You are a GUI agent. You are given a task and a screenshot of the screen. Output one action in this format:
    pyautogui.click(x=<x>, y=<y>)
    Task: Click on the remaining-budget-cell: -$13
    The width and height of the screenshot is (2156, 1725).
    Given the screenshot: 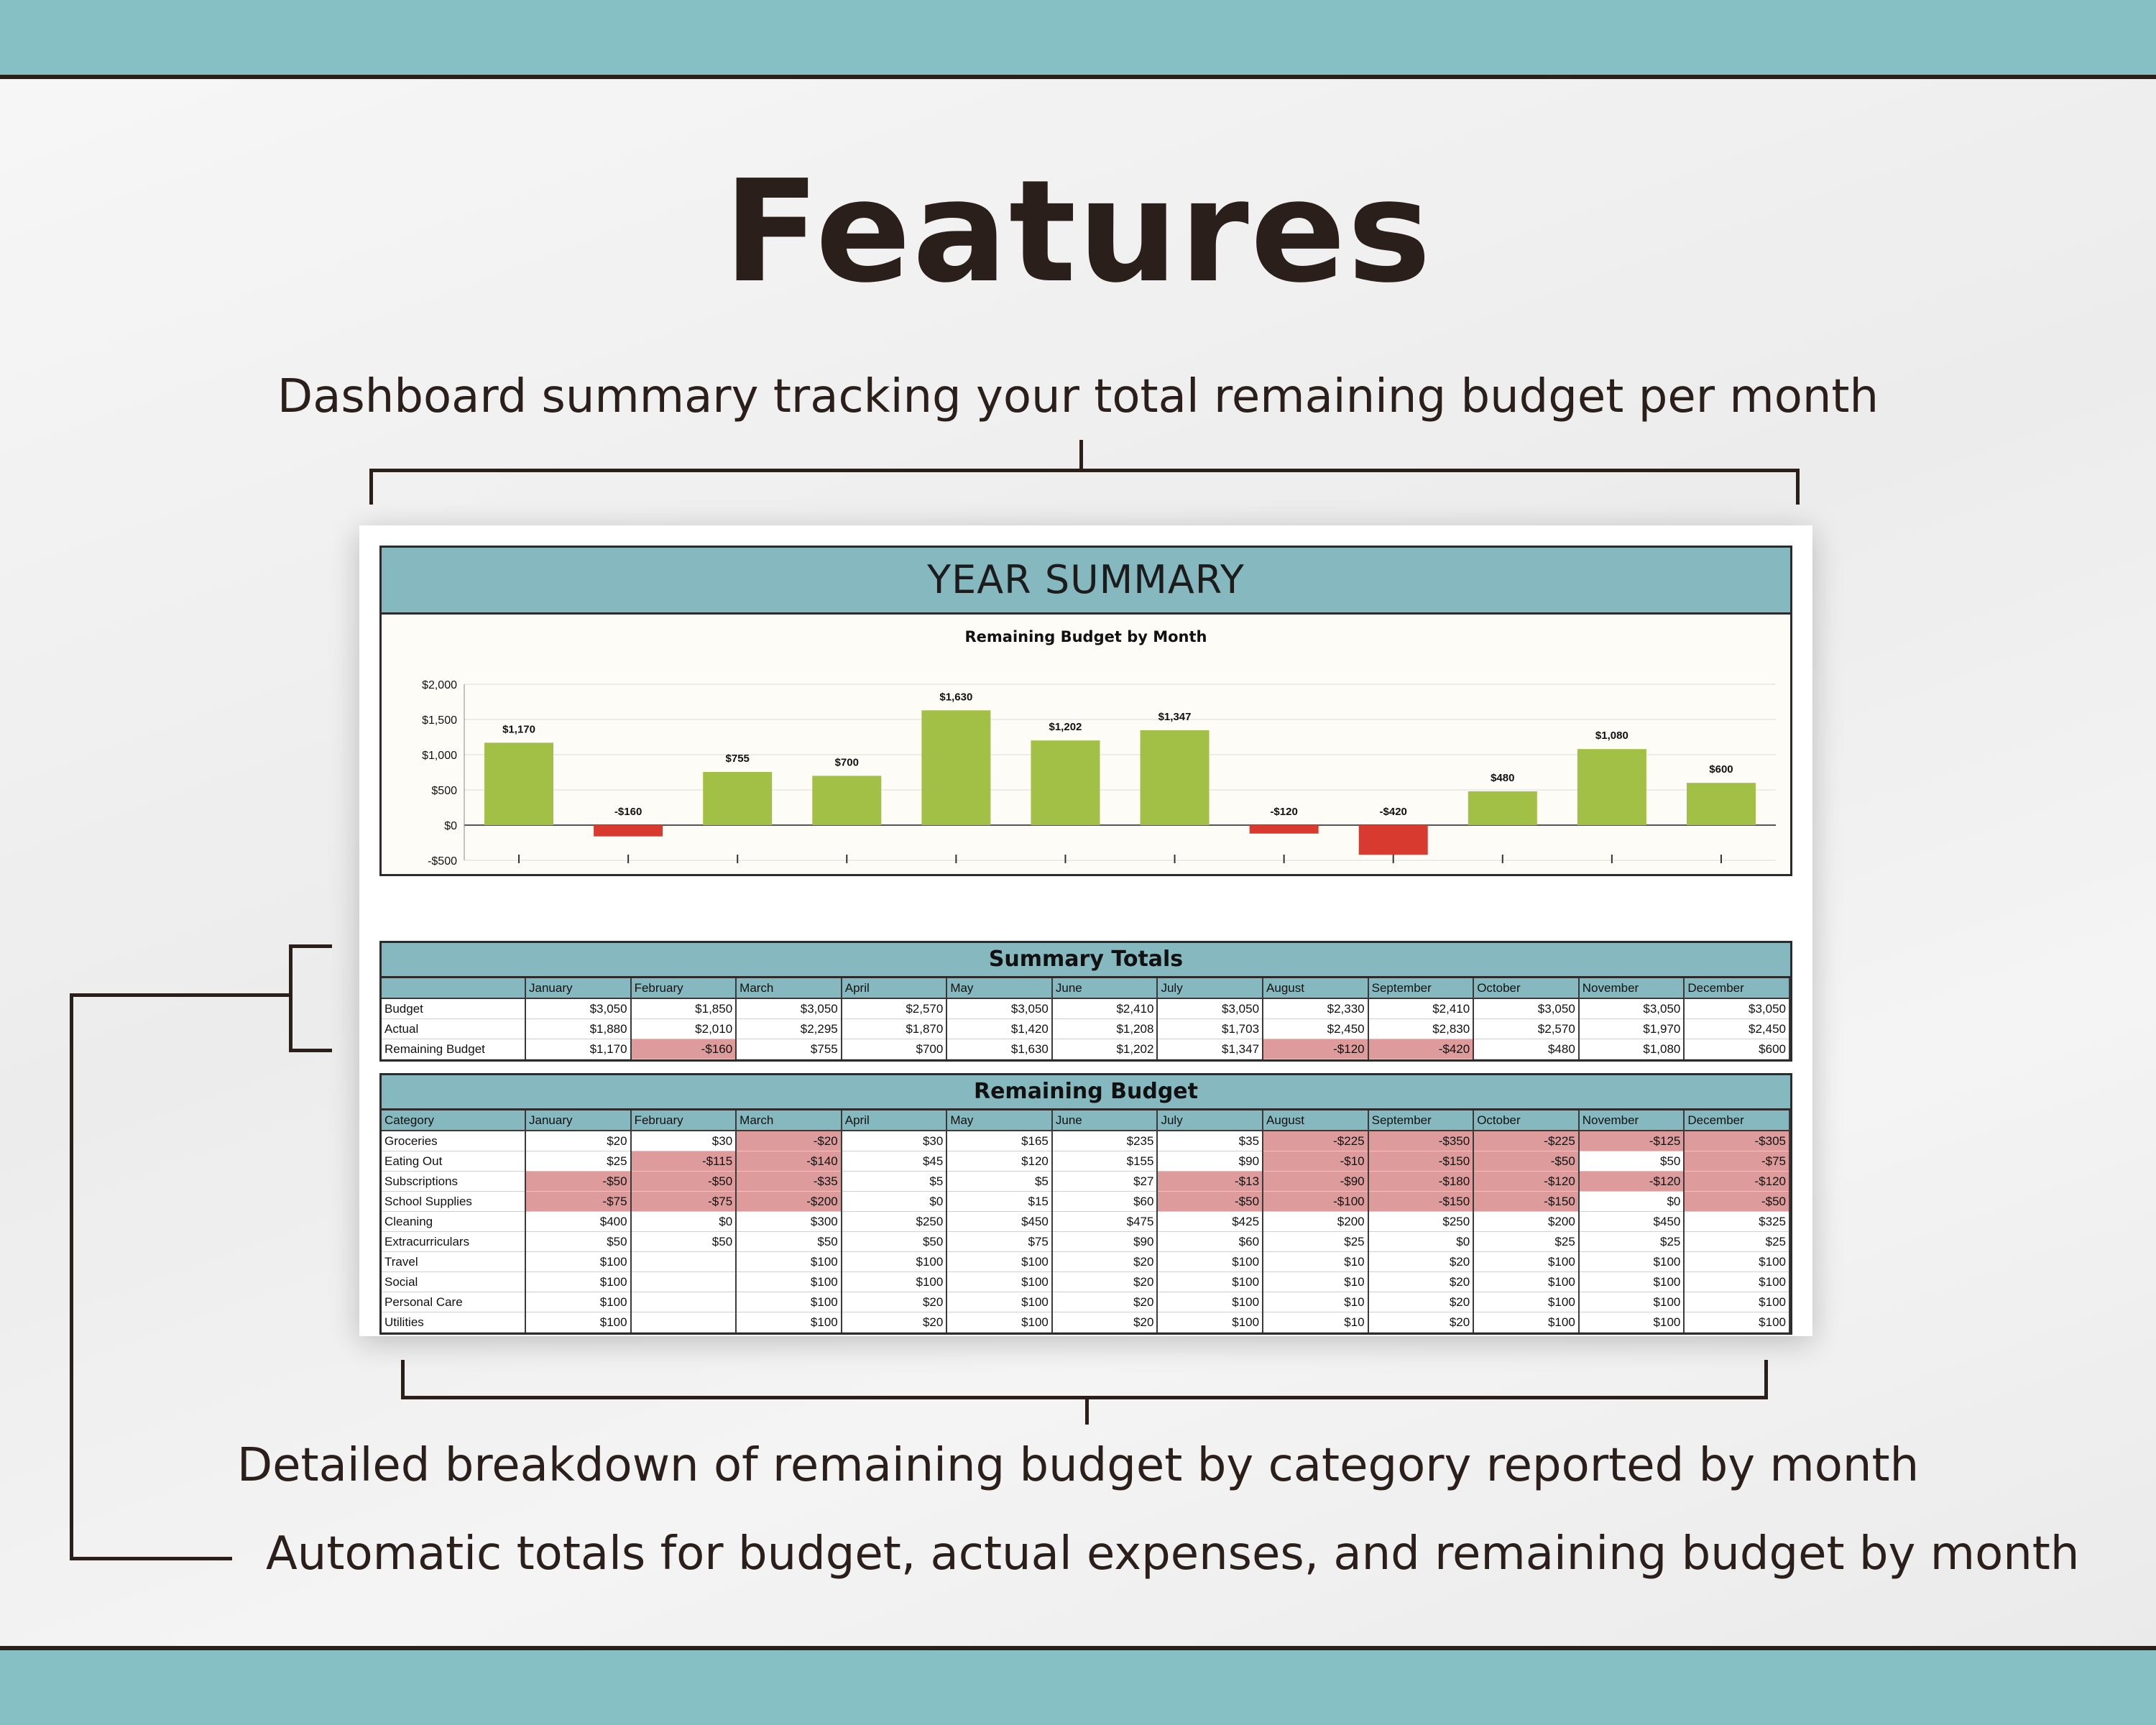 What is the action you would take?
    pyautogui.click(x=1210, y=1181)
    